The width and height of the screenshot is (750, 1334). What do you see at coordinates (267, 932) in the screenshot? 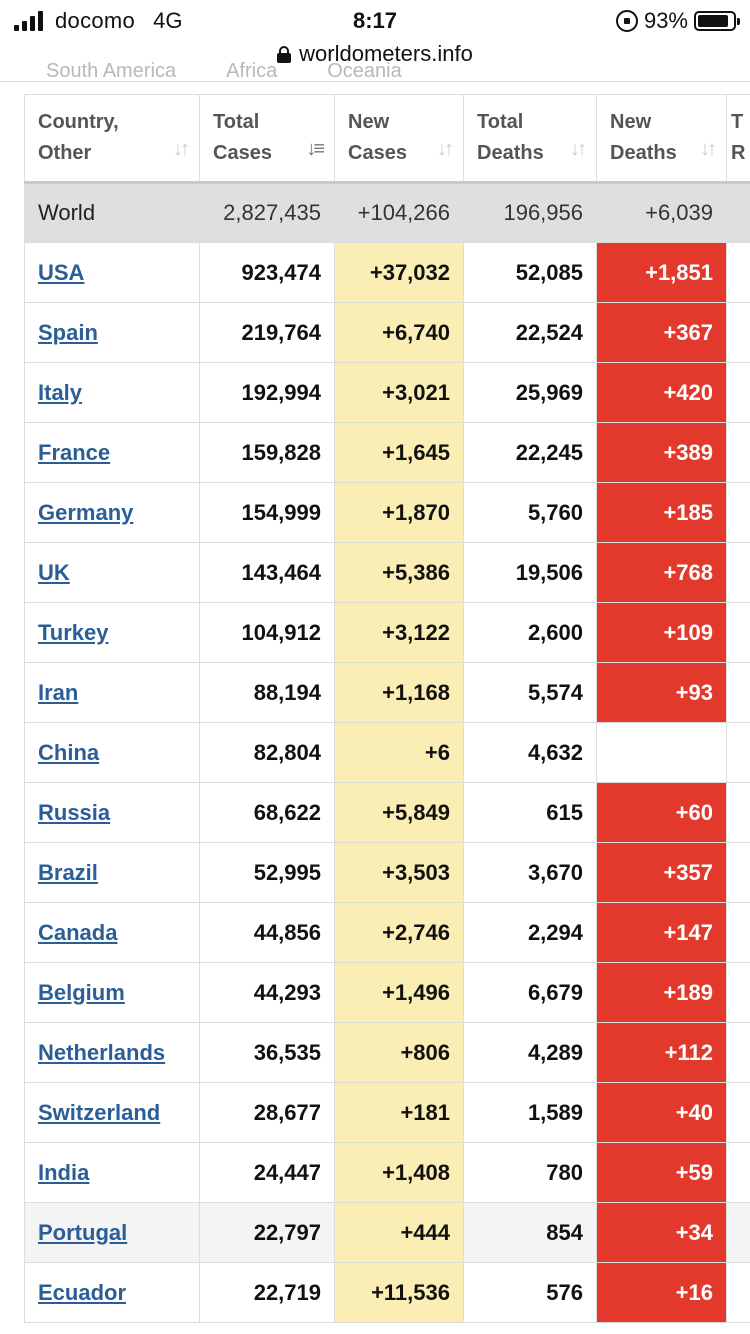
I see `total-cases: 44,856` at bounding box center [267, 932].